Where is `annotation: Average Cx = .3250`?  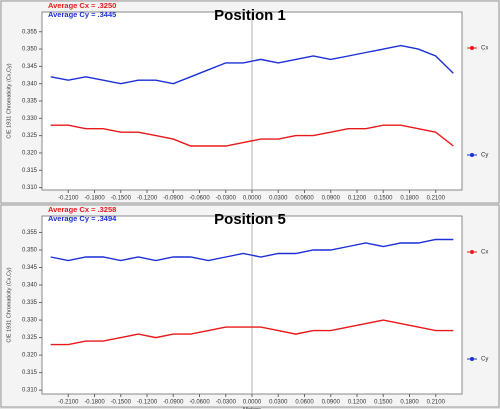
annotation: Average Cx = .3250 is located at coordinates (82, 5).